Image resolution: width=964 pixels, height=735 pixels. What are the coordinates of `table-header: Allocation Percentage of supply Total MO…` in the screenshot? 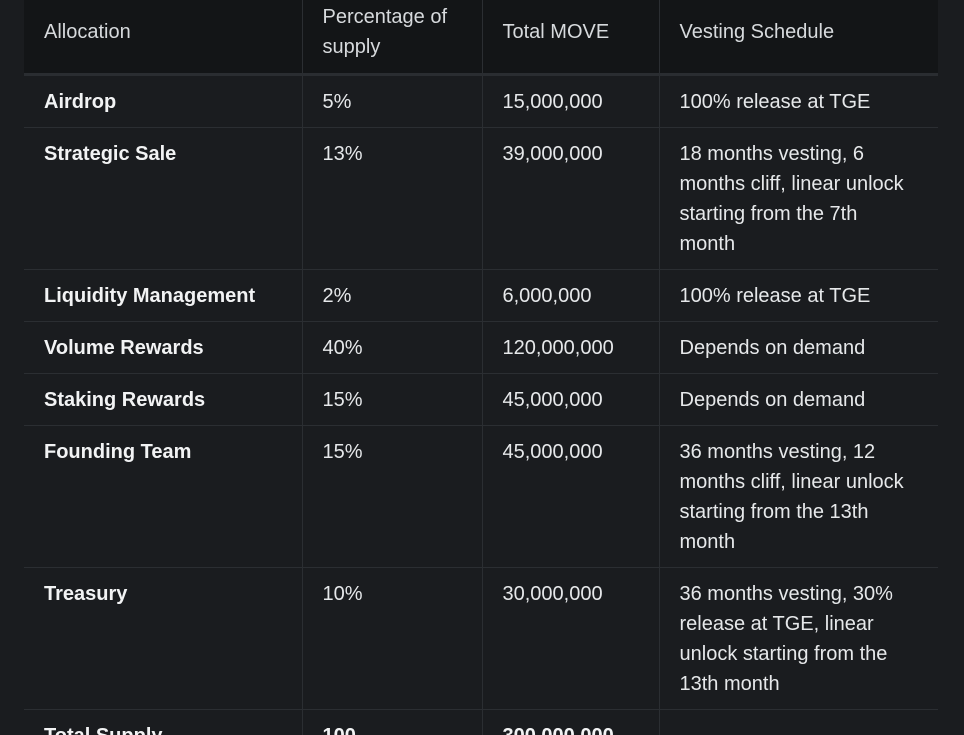 It's located at (481, 38).